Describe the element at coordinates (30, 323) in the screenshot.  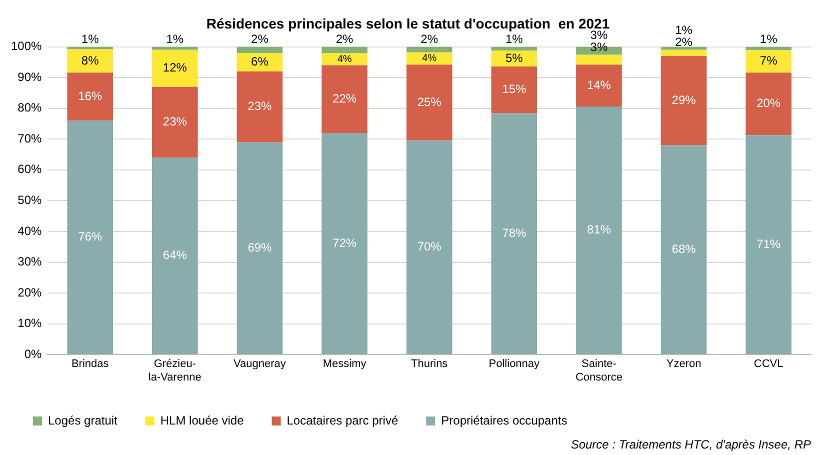
I see `y-tick-label: 10%` at that location.